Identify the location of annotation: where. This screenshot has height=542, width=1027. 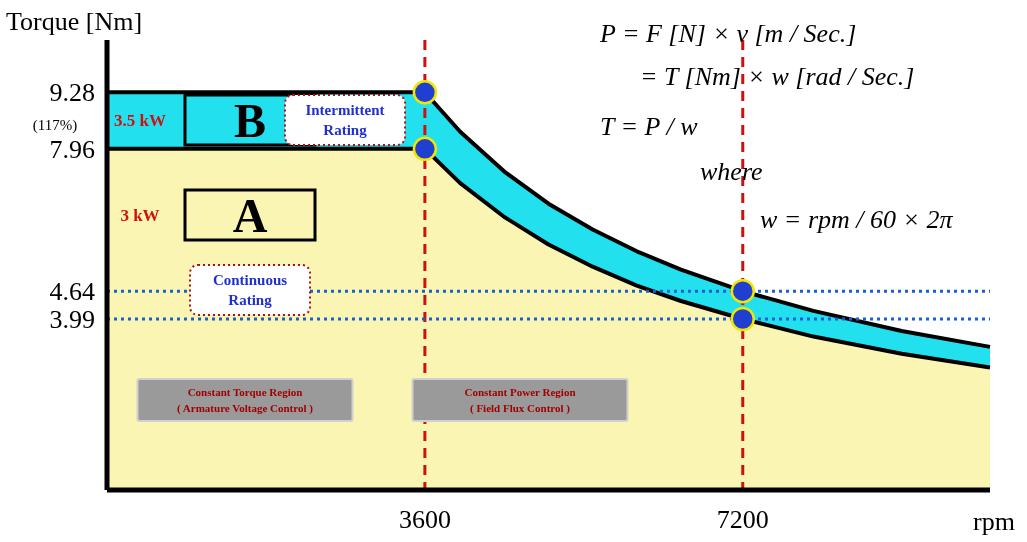
(731, 171).